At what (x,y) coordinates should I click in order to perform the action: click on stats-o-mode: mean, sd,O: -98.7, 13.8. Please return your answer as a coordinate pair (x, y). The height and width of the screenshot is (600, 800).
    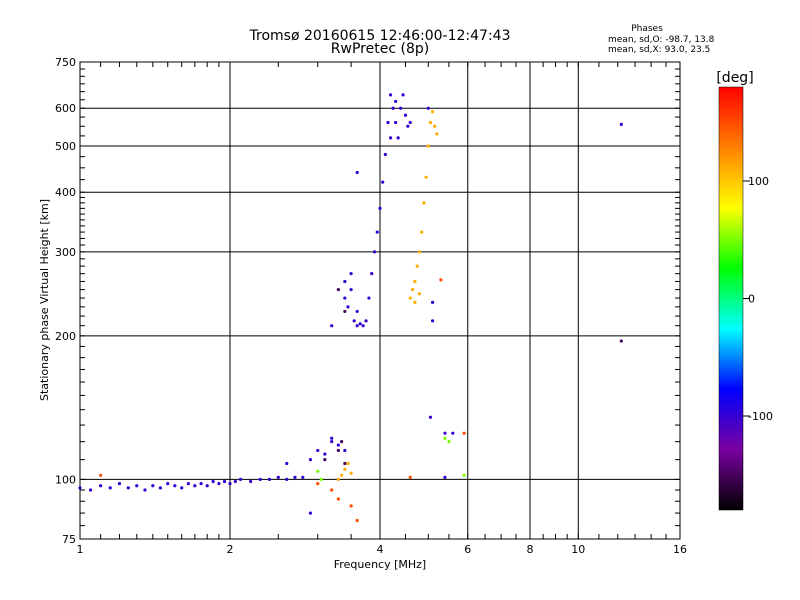
    Looking at the image, I should click on (661, 40).